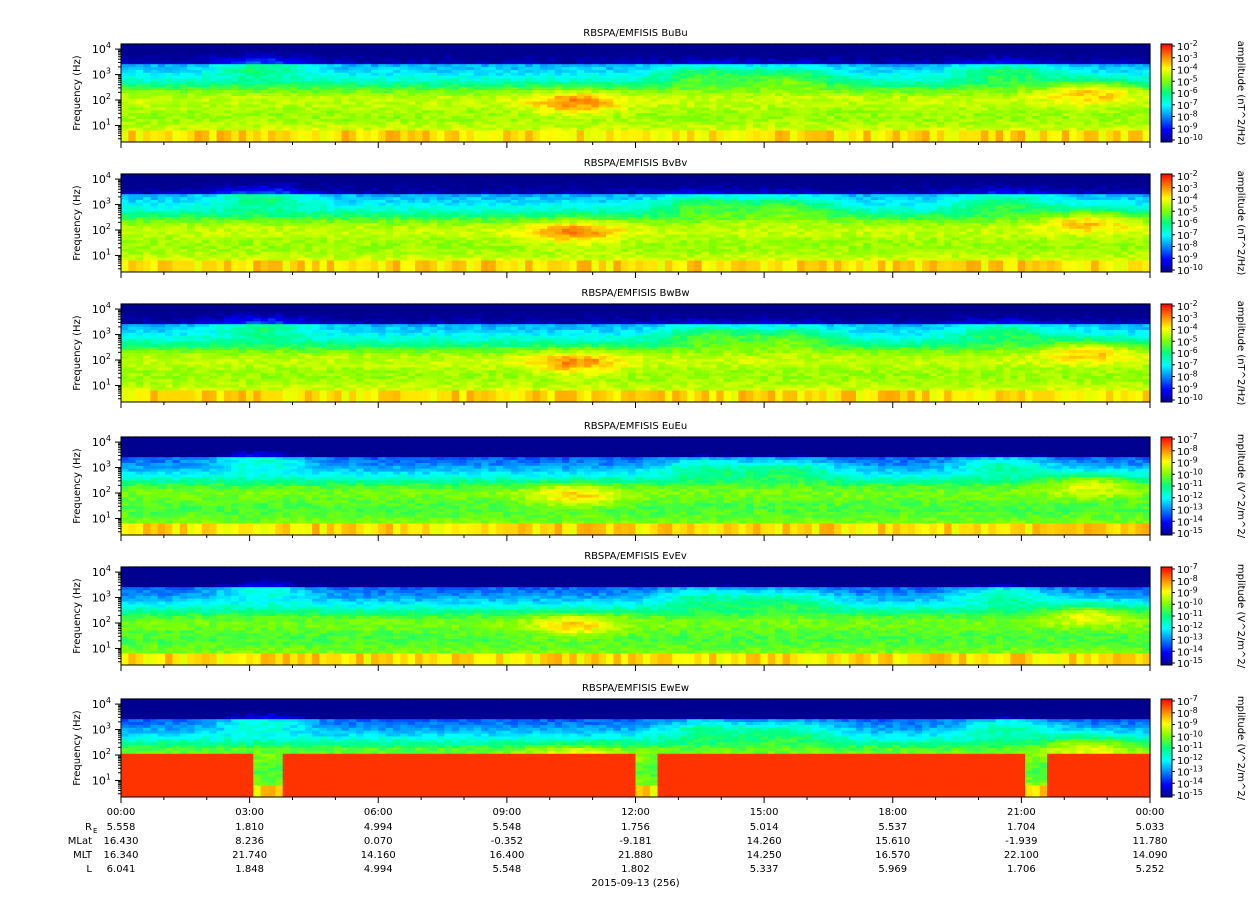  What do you see at coordinates (635, 426) in the screenshot?
I see `panel-title: RBSPA/EMFISIS EuEu` at bounding box center [635, 426].